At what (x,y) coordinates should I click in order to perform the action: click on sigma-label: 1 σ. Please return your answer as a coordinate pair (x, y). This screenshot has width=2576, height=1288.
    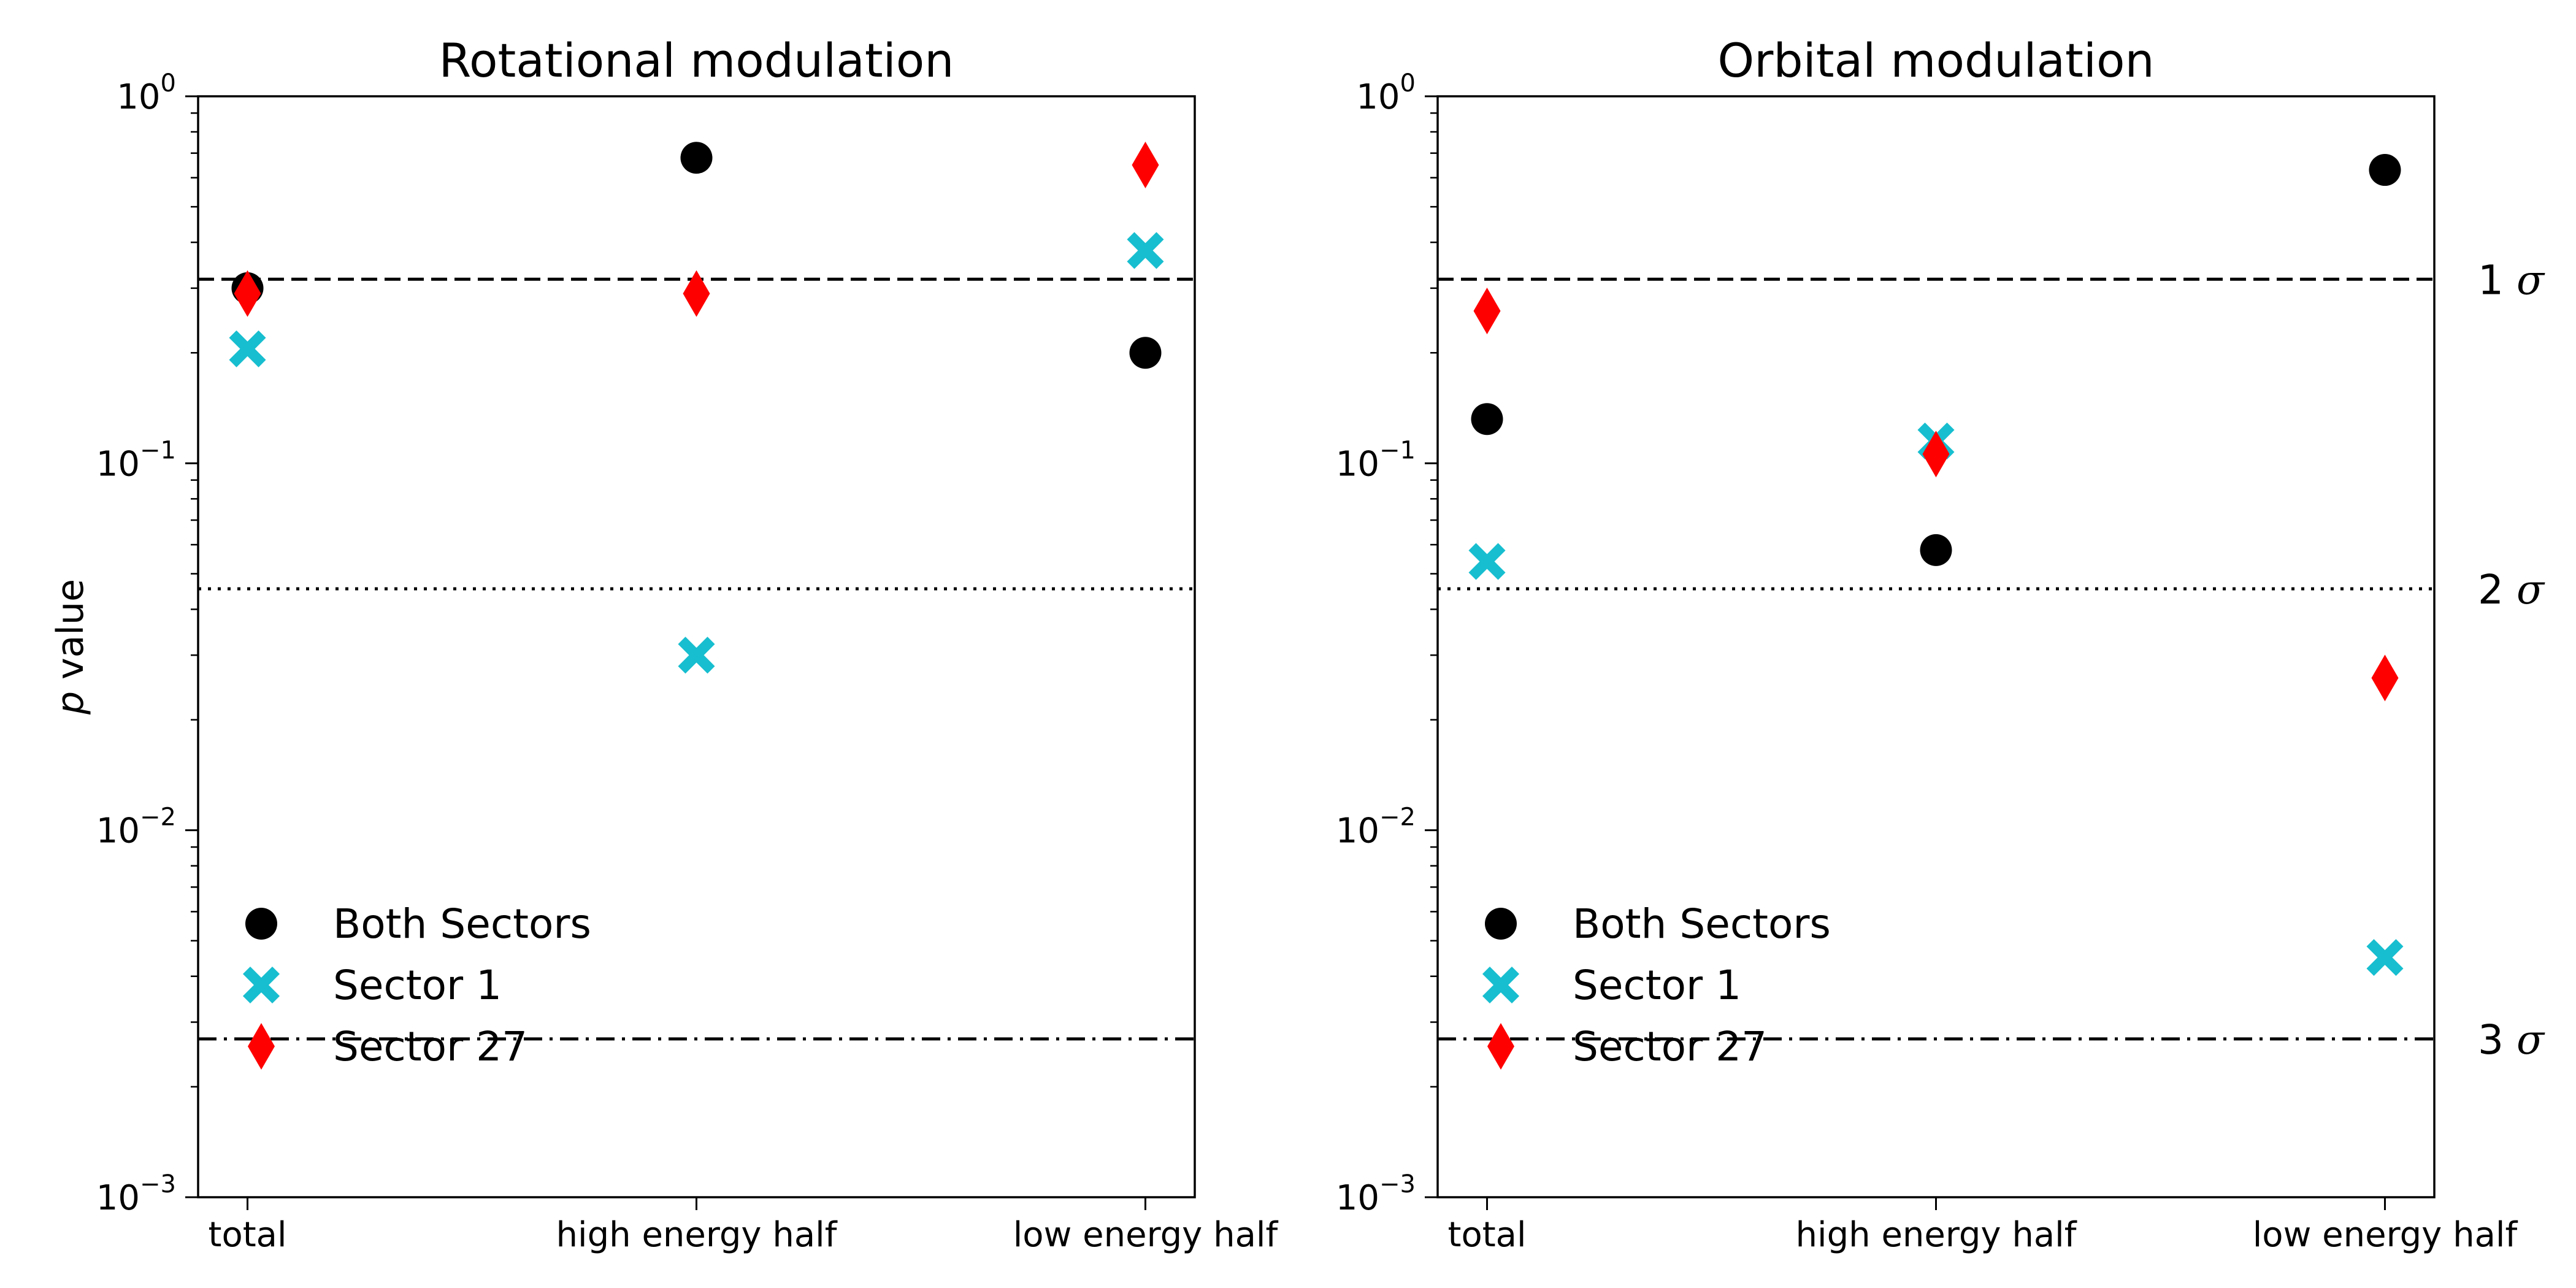
    Looking at the image, I should click on (2511, 280).